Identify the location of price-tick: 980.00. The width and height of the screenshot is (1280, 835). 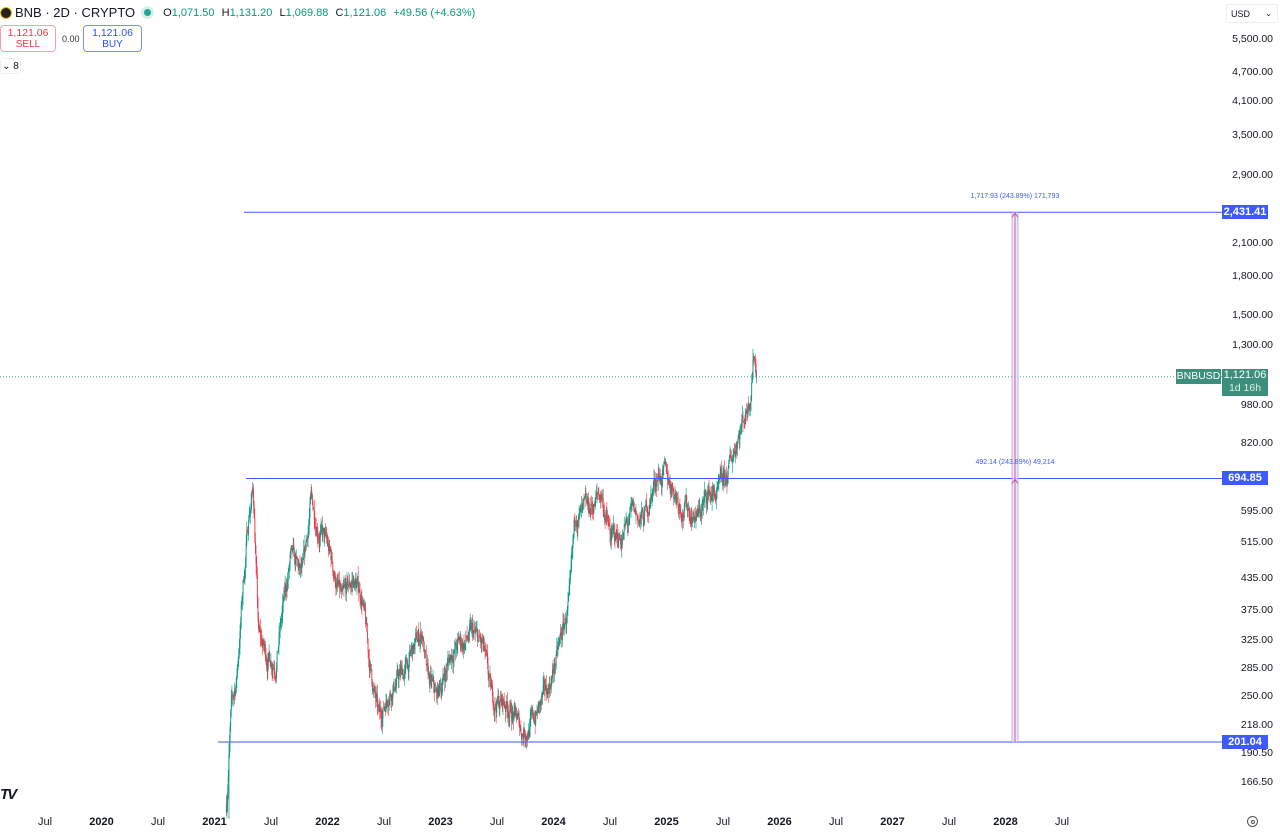
(1256, 405).